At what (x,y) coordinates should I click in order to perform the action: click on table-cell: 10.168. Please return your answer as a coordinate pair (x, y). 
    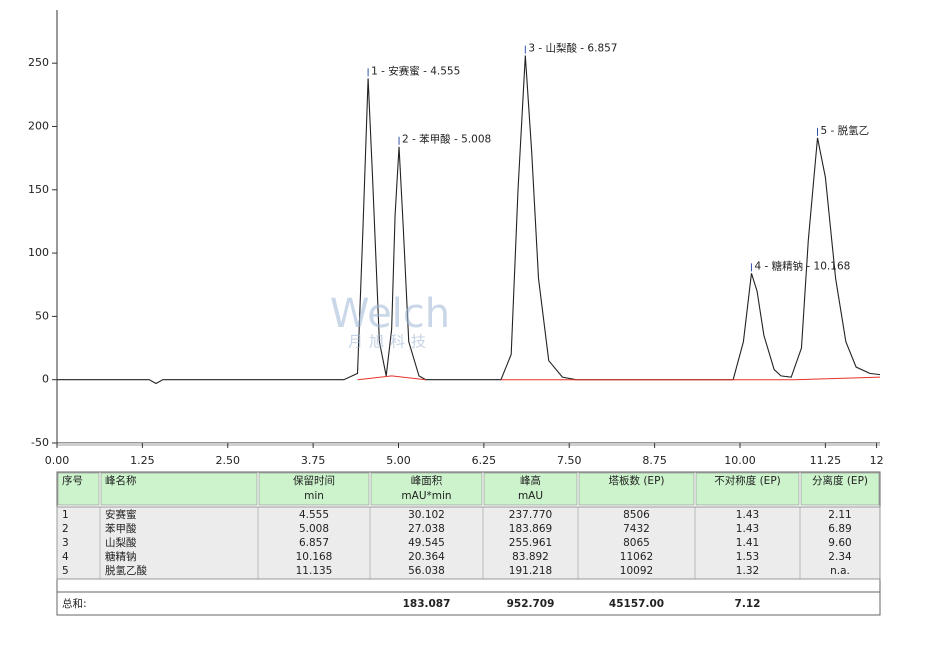
    Looking at the image, I should click on (314, 557).